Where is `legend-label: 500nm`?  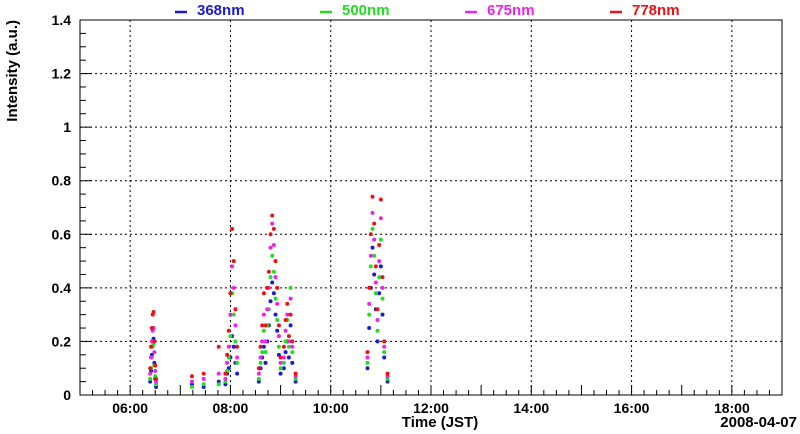
legend-label: 500nm is located at coordinates (366, 10).